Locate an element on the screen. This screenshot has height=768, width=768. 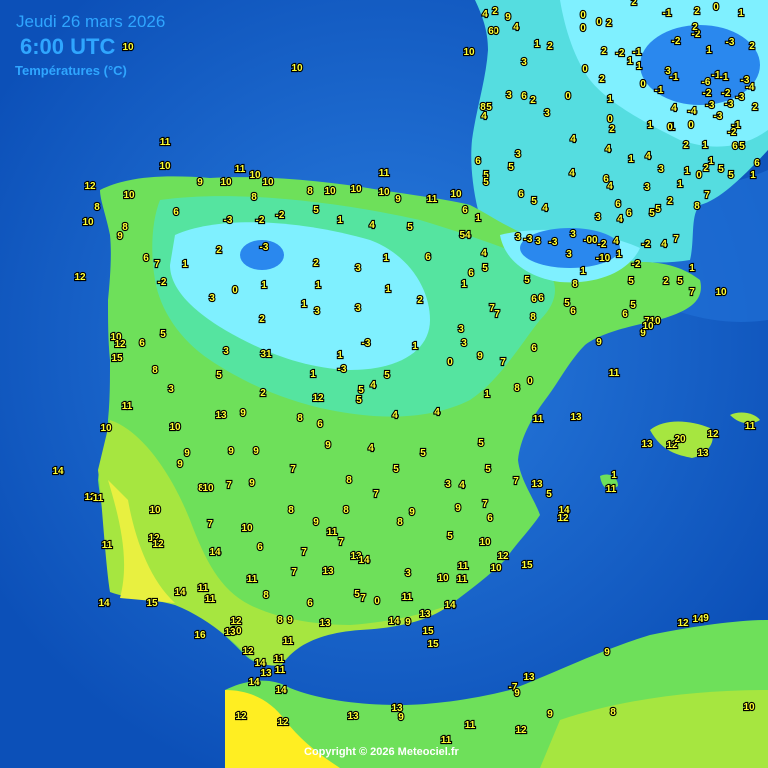
island-menorca is located at coordinates (745, 418).